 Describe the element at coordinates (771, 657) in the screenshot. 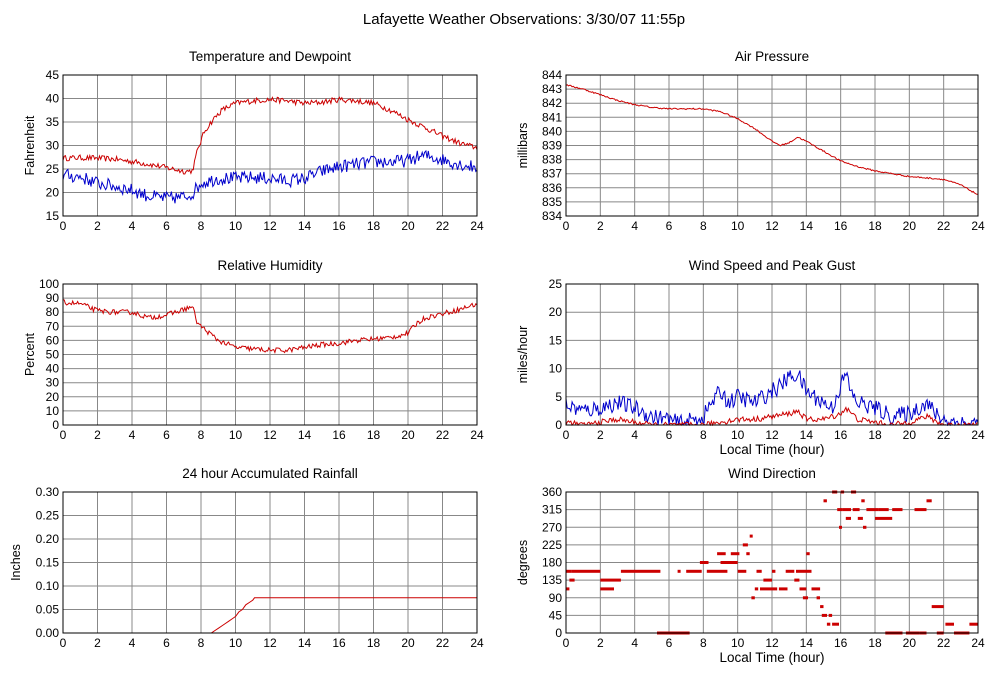

I see `x-axis-label: Local Time (hour)` at that location.